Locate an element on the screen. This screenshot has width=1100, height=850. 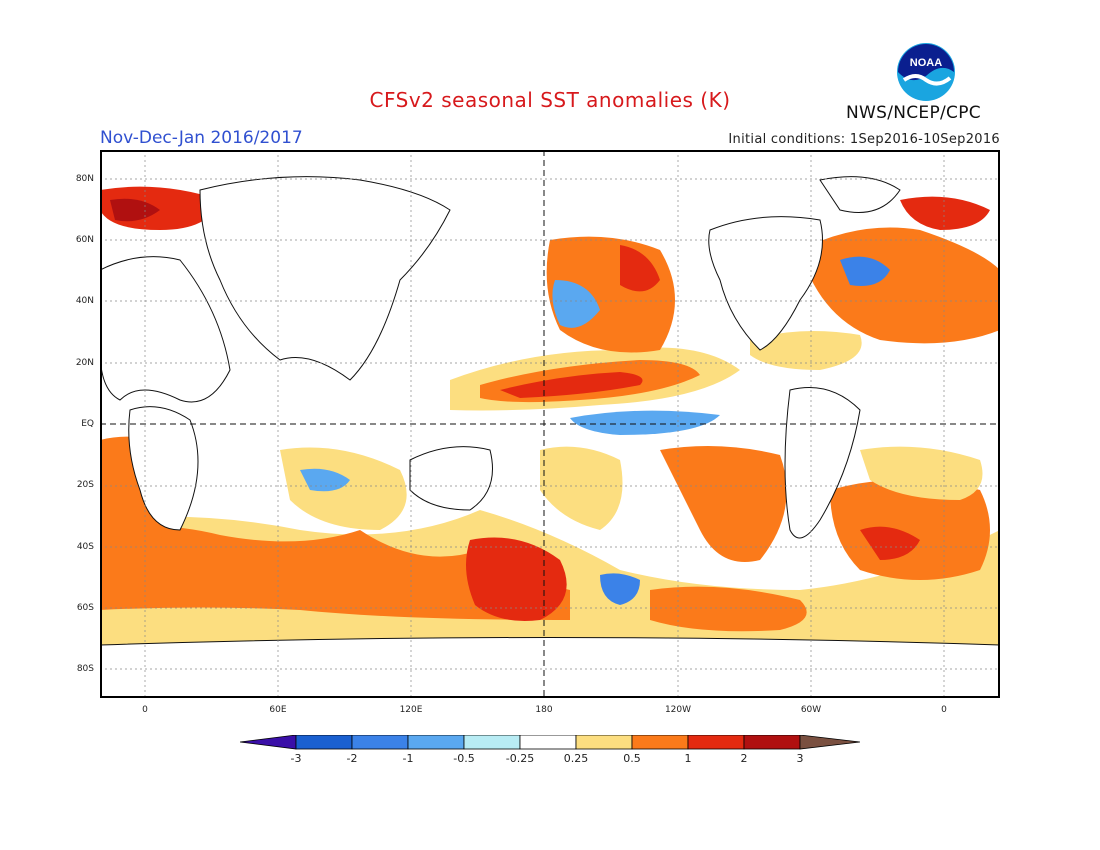
agency-label: NWS/NCEP/CPC is located at coordinates (913, 113).